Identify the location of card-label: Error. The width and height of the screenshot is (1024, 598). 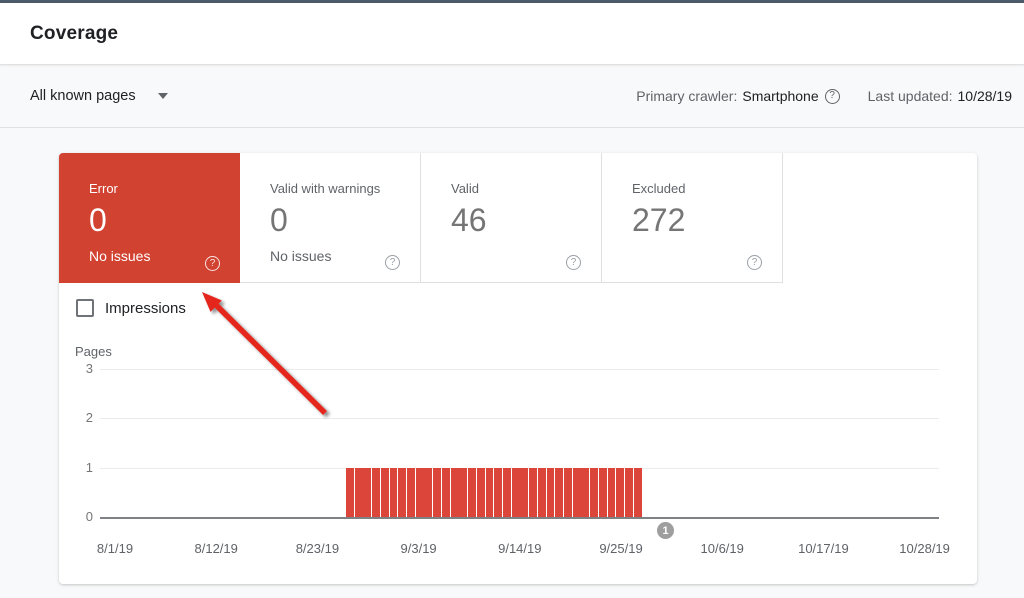
(103, 188).